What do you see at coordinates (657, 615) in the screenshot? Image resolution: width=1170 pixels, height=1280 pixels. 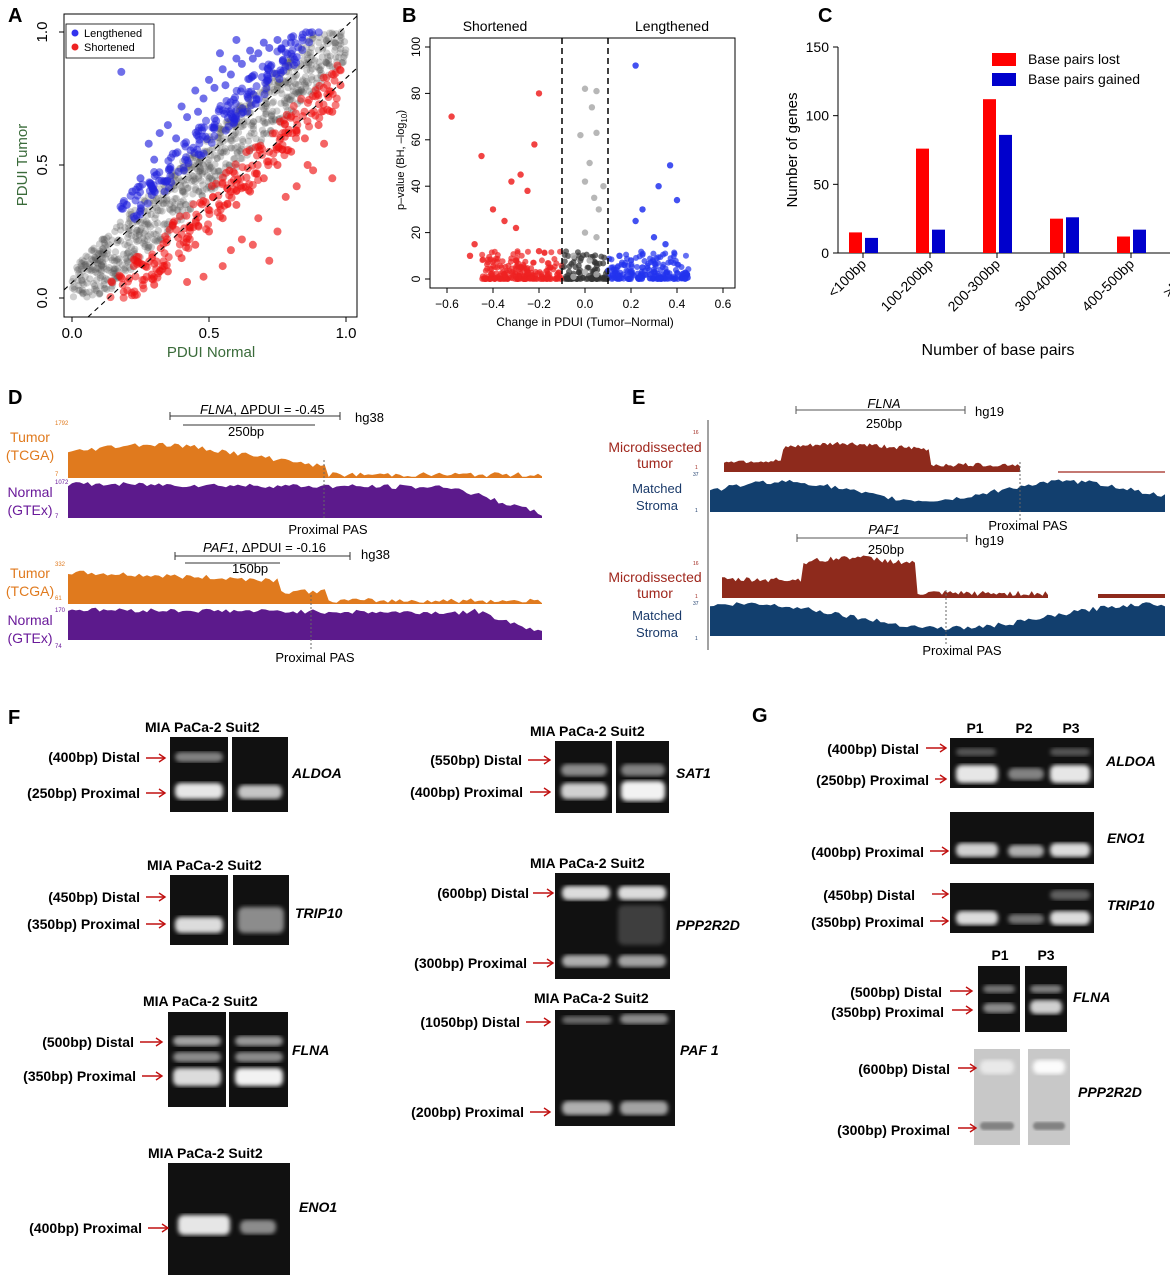 I see `e-paf1-stroma-label: Matched` at bounding box center [657, 615].